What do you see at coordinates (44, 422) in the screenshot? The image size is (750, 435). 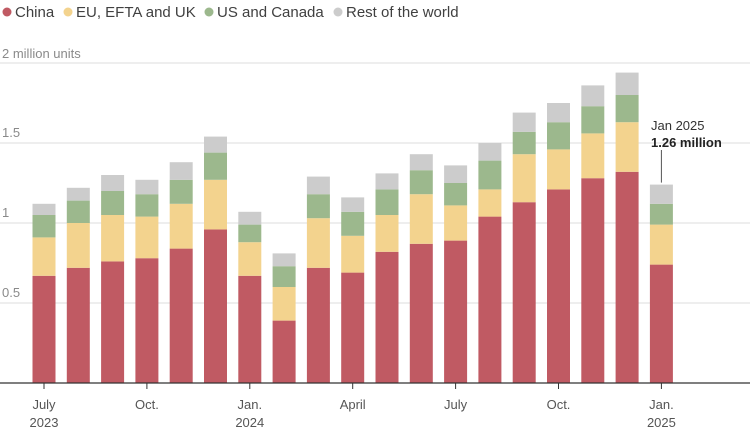 I see `x-tick-year-0: 2023` at bounding box center [44, 422].